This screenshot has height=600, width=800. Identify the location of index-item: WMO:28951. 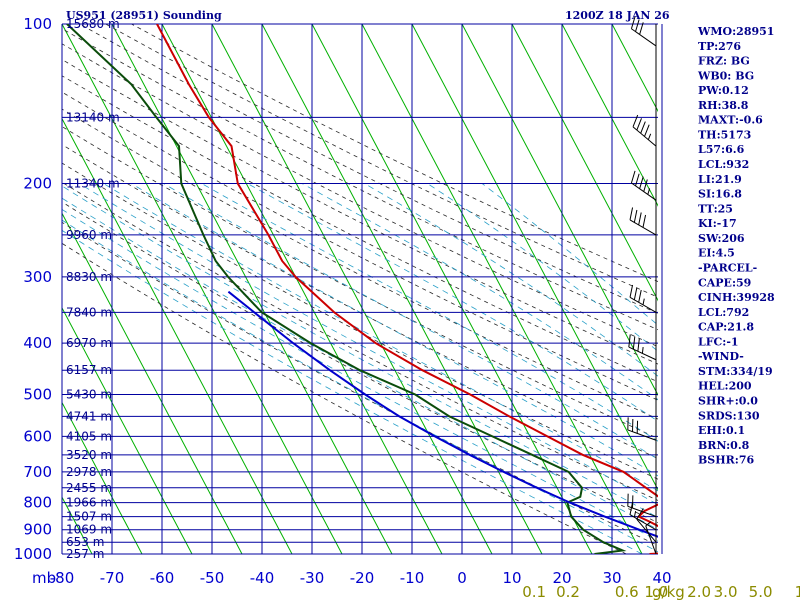
(735, 31).